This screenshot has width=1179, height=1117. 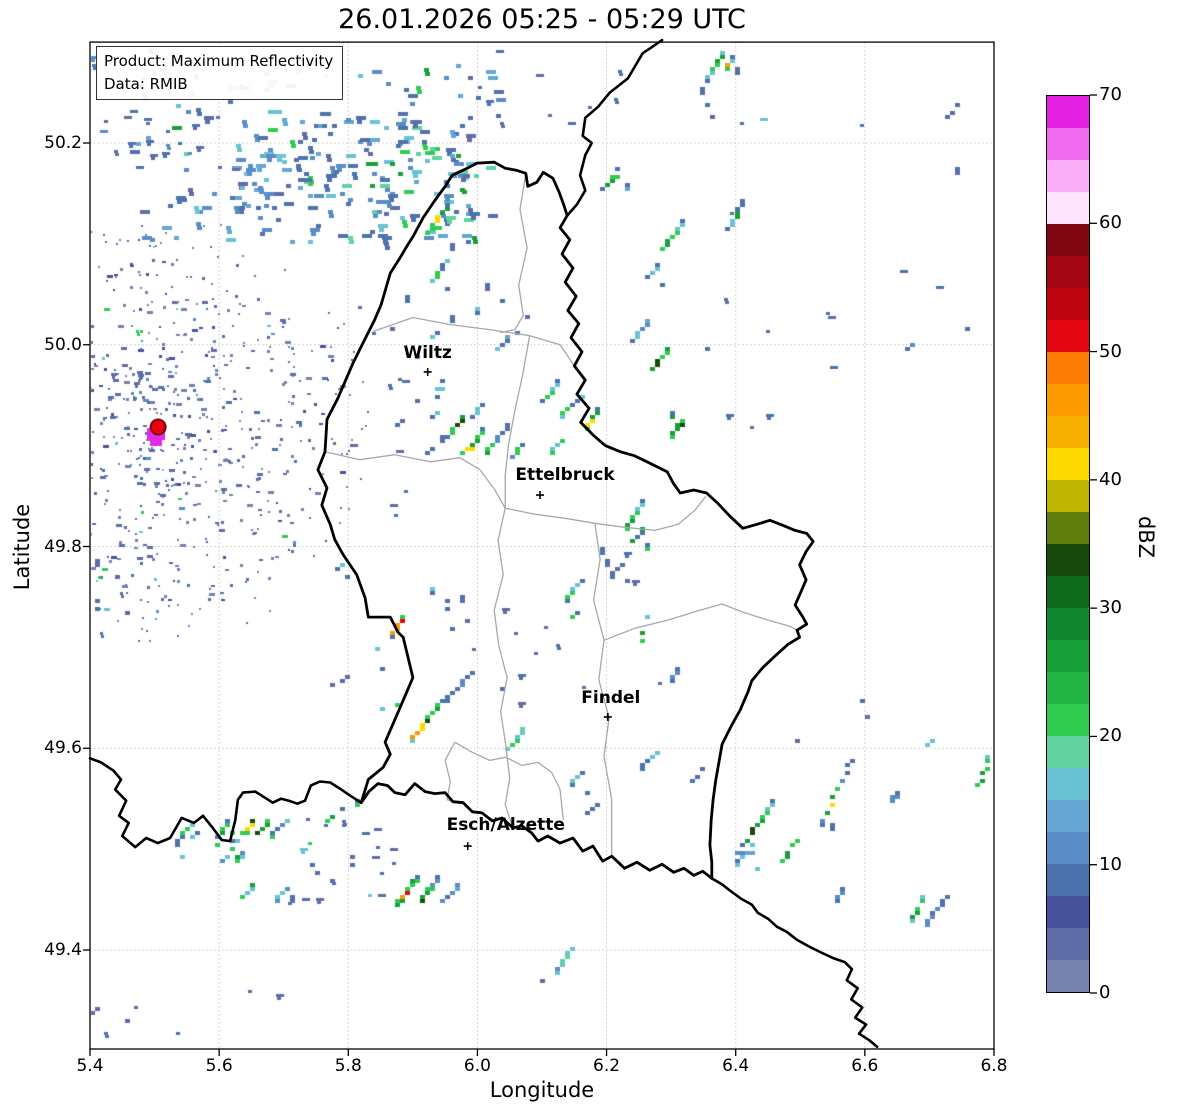 I want to click on y-tick-label: 49.4, so click(x=63, y=950).